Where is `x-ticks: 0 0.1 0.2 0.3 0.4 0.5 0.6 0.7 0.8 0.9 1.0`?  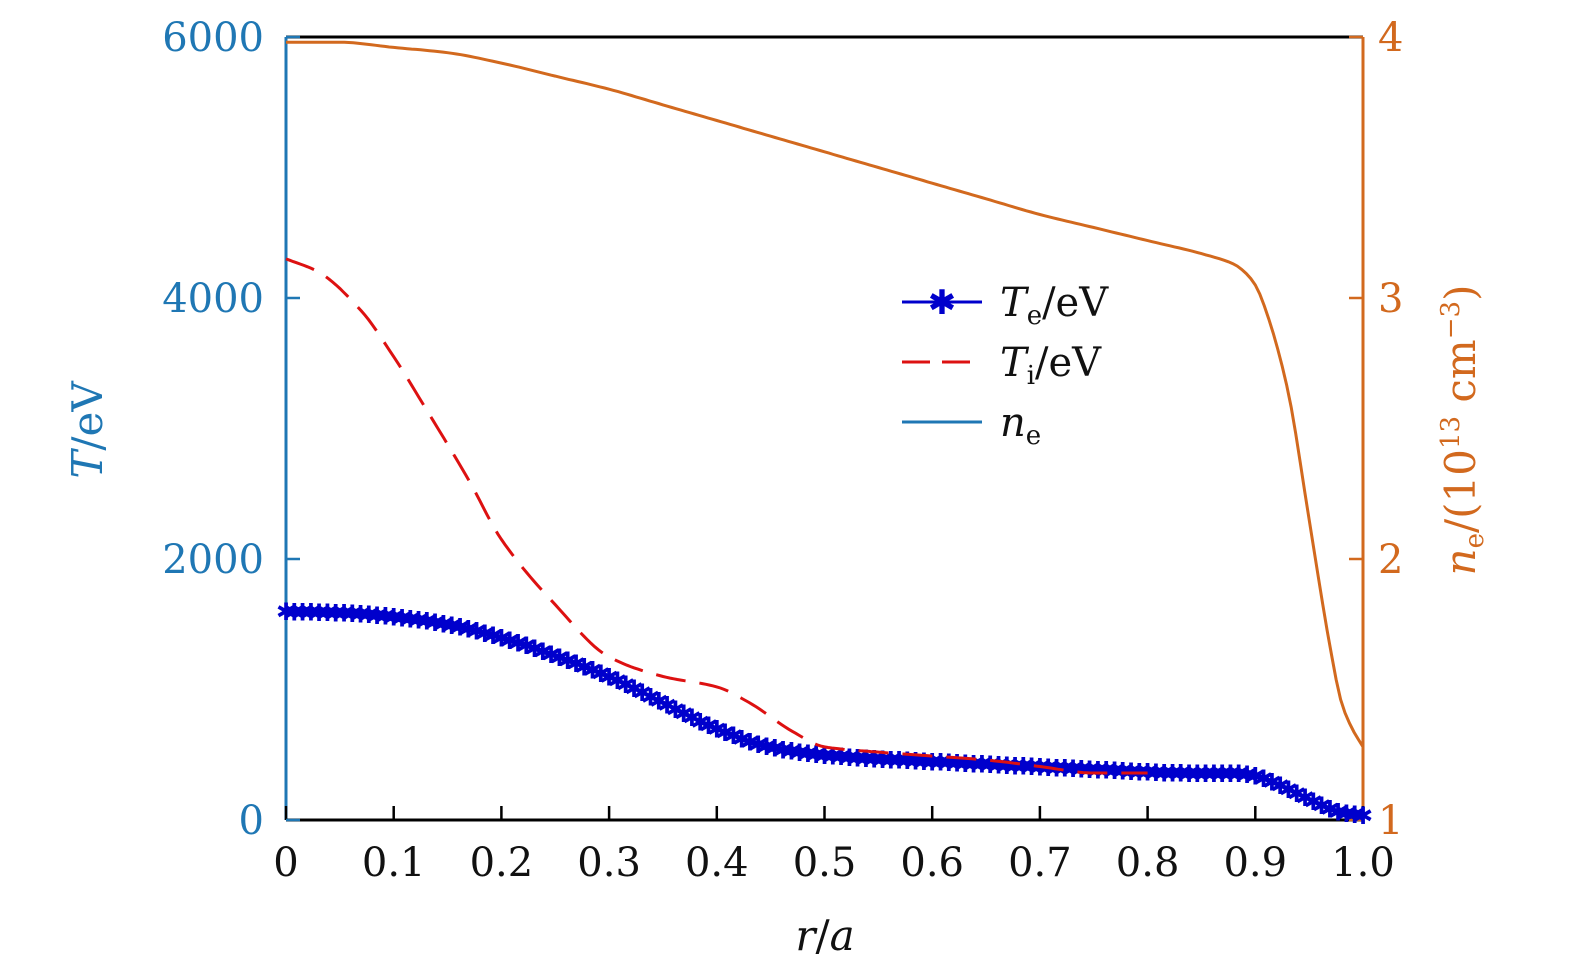
x-ticks: 0 0.1 0.2 0.3 0.4 0.5 0.6 0.7 0.8 0.9 1.0 is located at coordinates (834, 846).